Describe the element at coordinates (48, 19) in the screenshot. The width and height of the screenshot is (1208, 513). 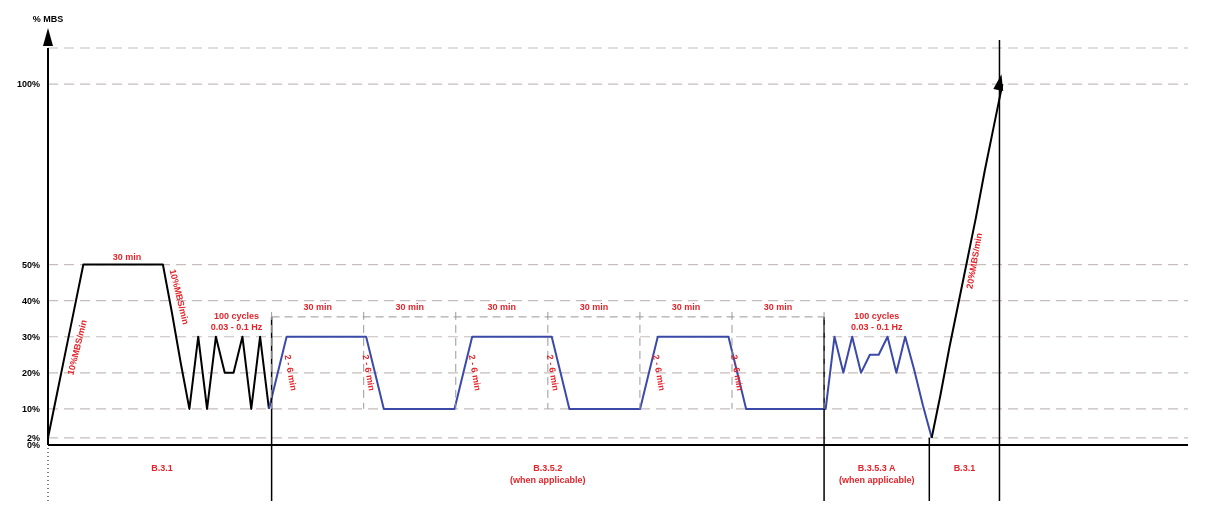
I see `y-axis-title: % MBS` at that location.